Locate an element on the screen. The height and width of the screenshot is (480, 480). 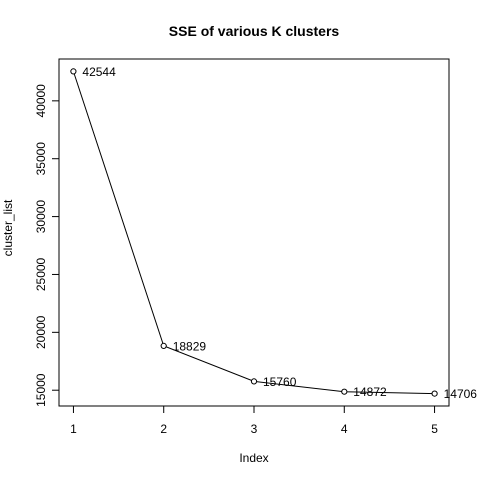
x-axis-label: Index is located at coordinates (253, 458).